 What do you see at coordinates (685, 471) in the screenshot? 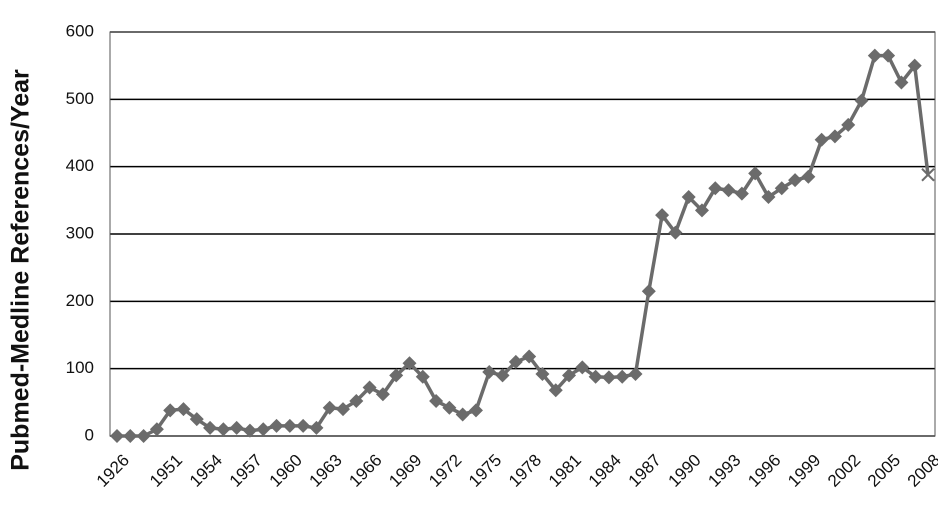
I see `x-tick-label: 1990` at bounding box center [685, 471].